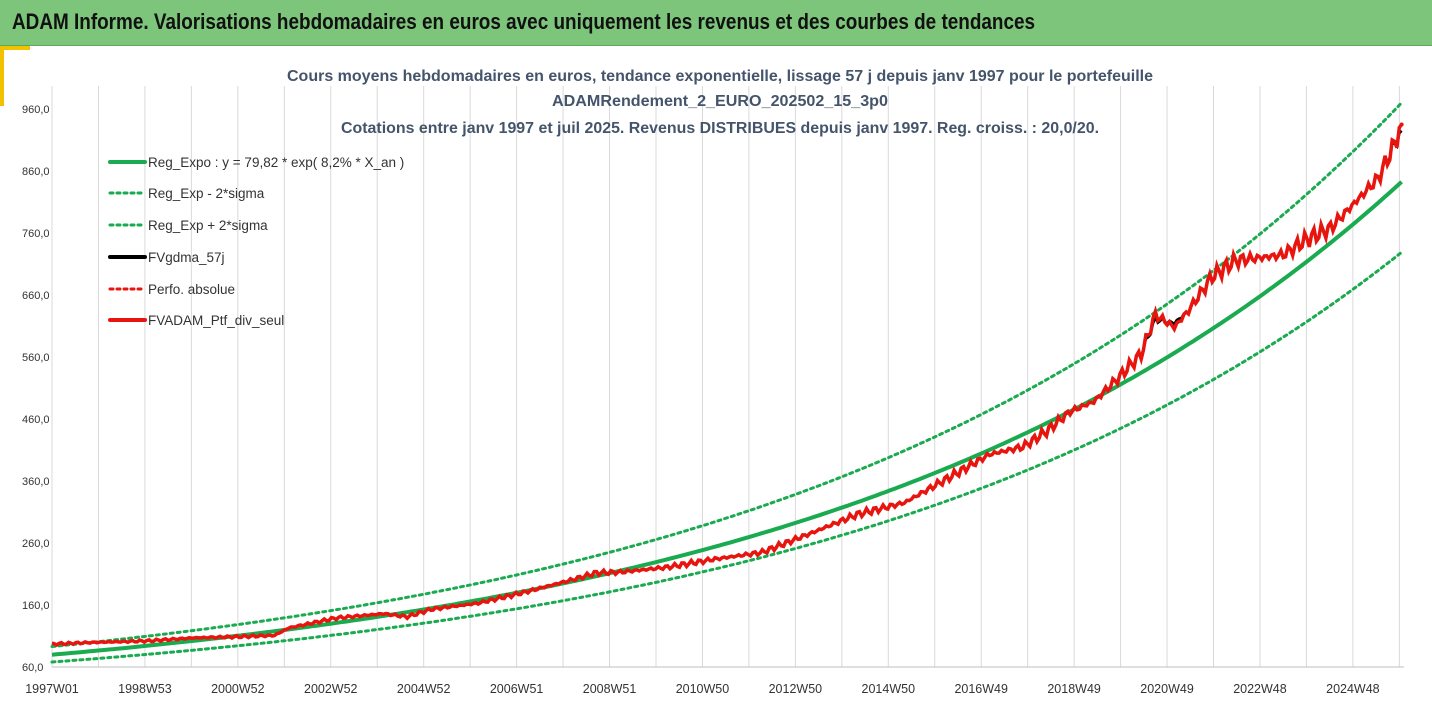 The height and width of the screenshot is (723, 1432). I want to click on y-tick-label: 160,0, so click(36, 606).